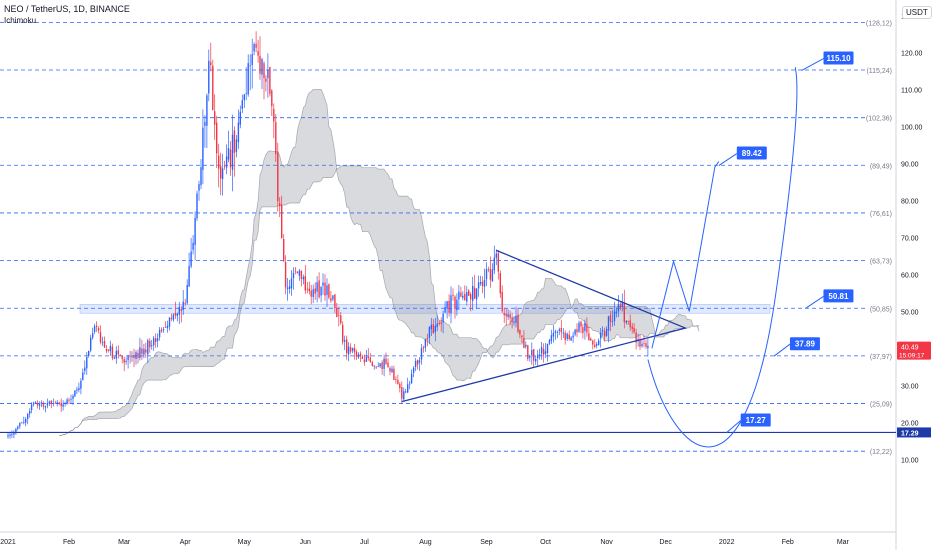 The height and width of the screenshot is (550, 932). What do you see at coordinates (67, 9) in the screenshot?
I see `symbol-title: NEO / TetherUS, 1D, BINANCE` at bounding box center [67, 9].